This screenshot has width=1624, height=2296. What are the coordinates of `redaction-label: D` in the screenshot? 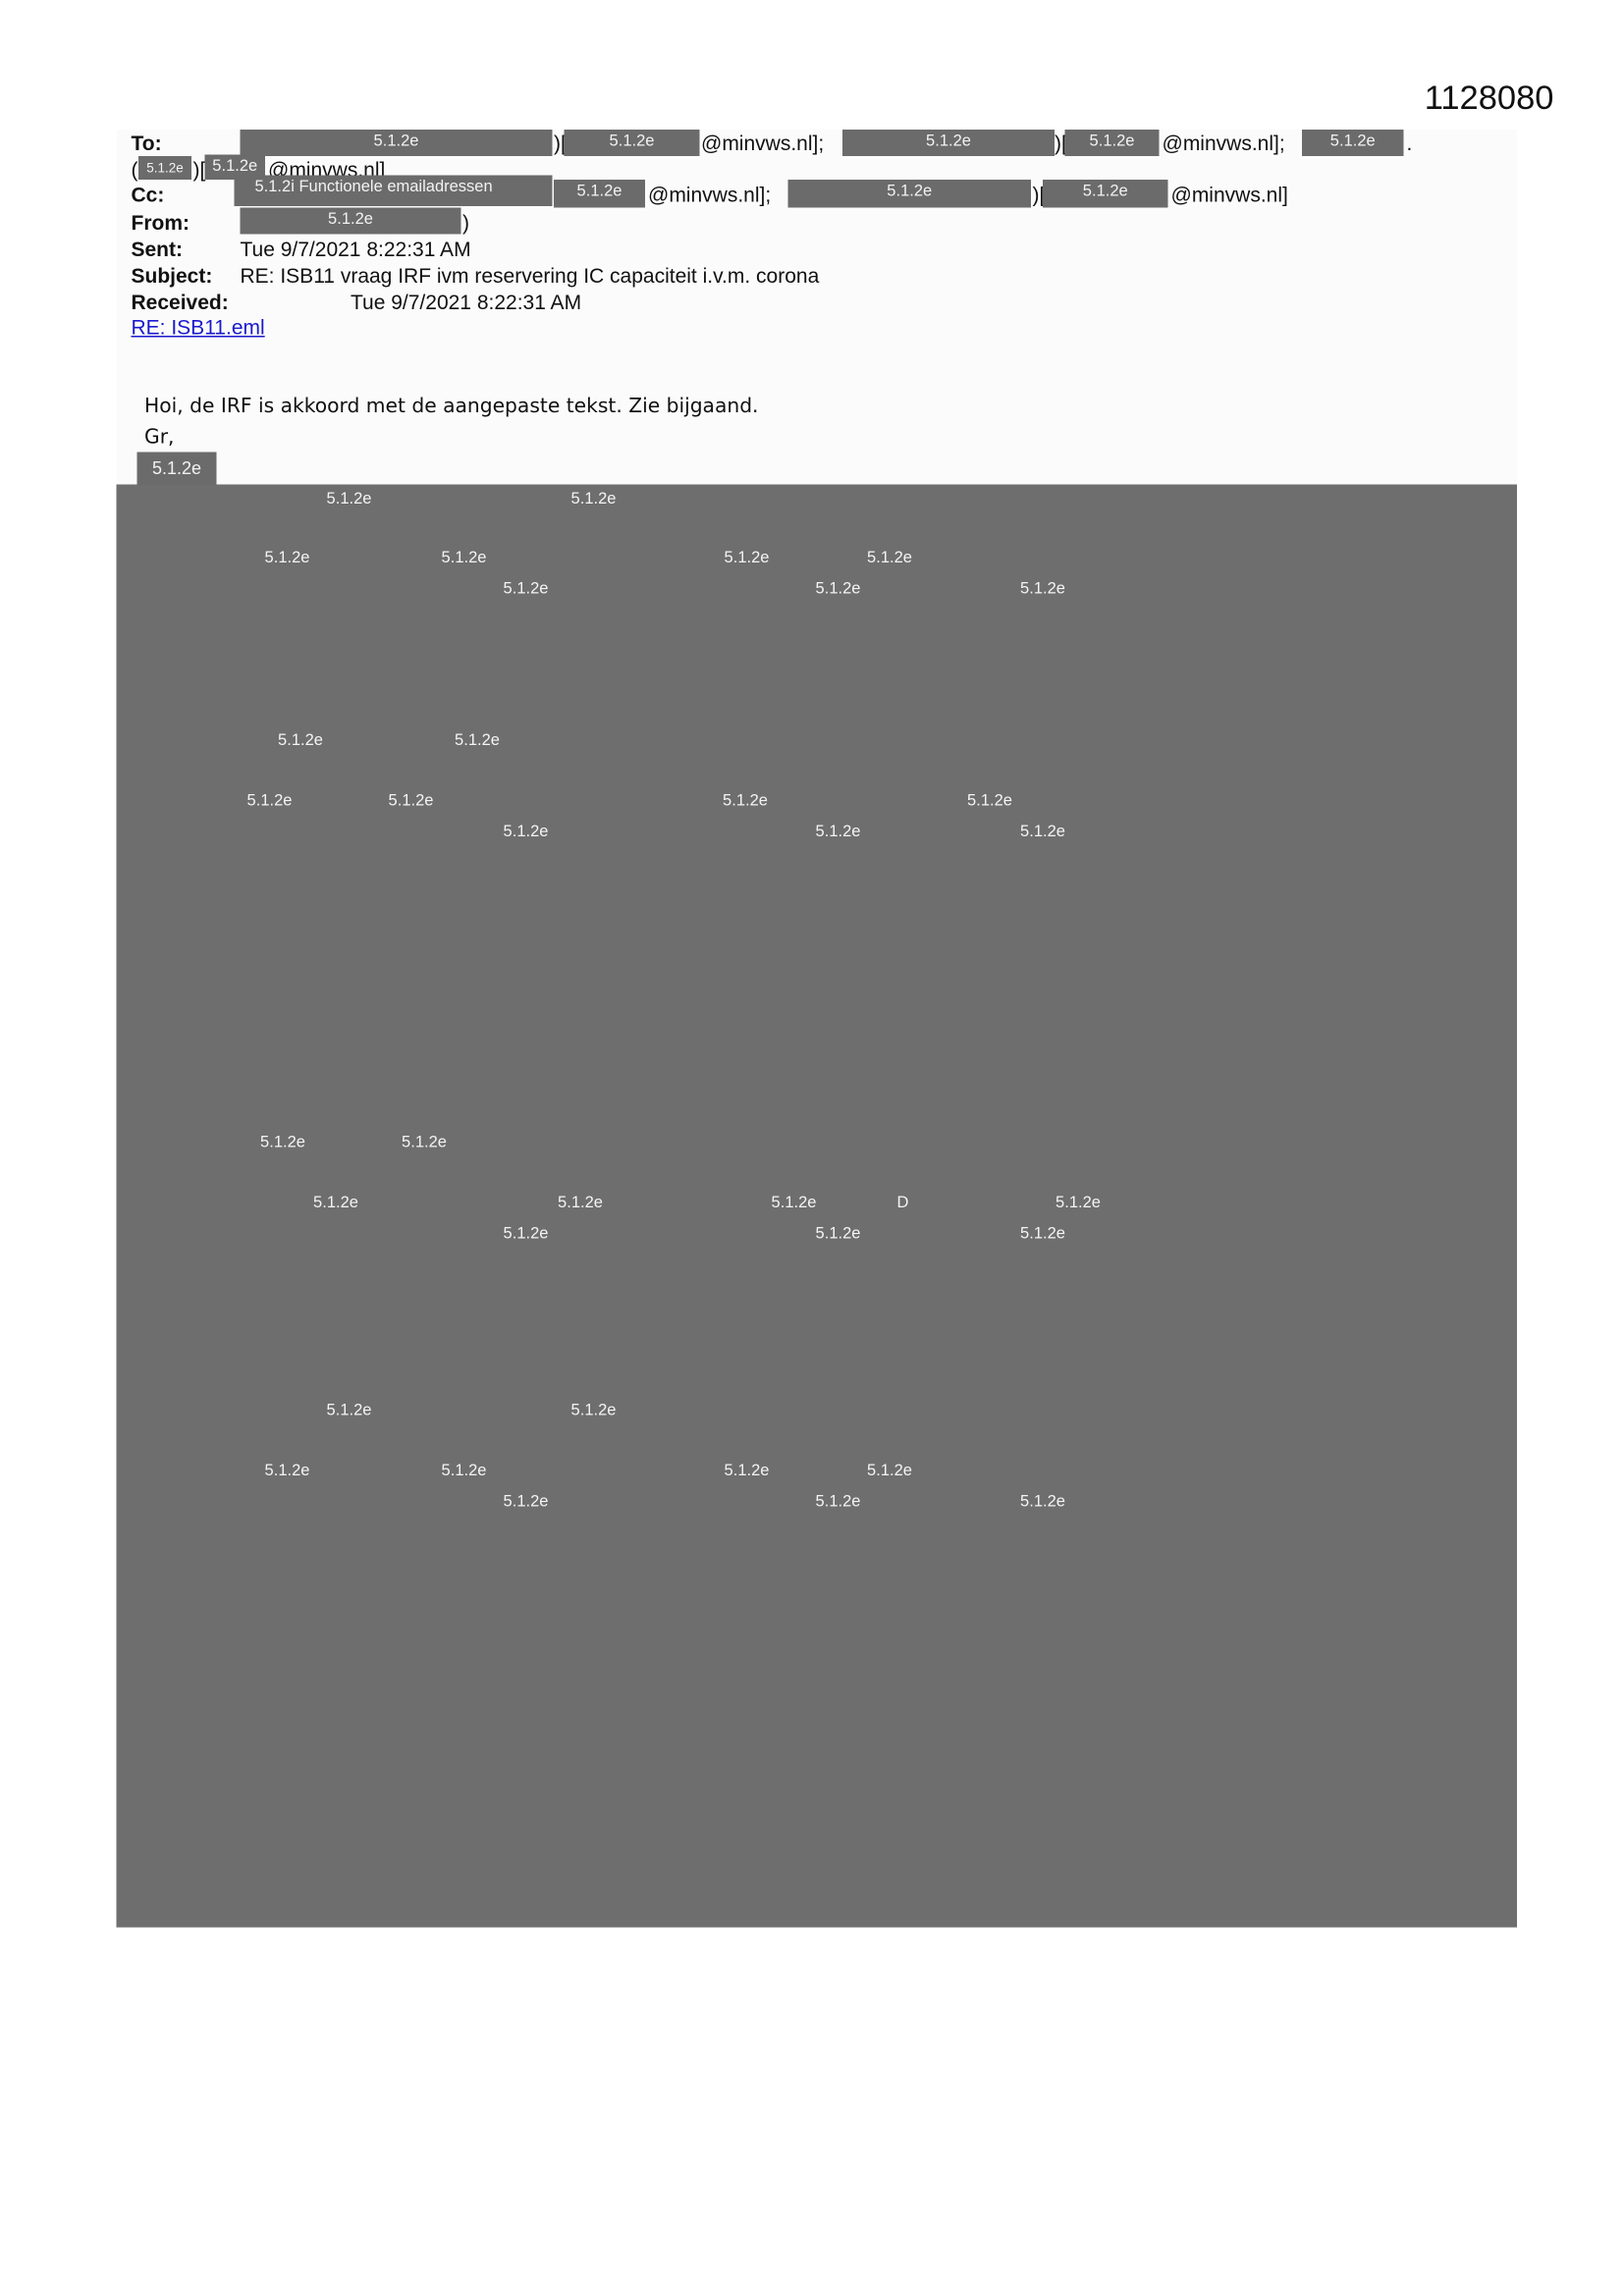 It's located at (902, 1203).